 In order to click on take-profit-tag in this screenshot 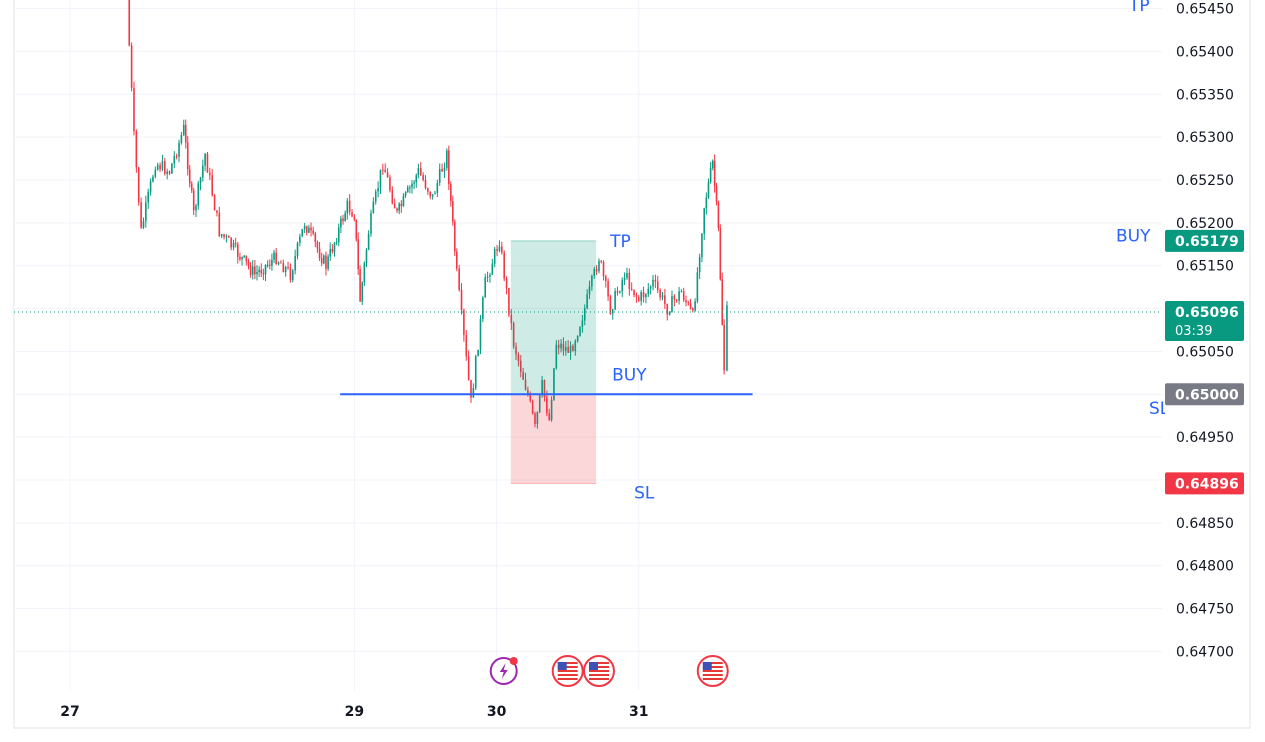, I will do `click(1204, 240)`.